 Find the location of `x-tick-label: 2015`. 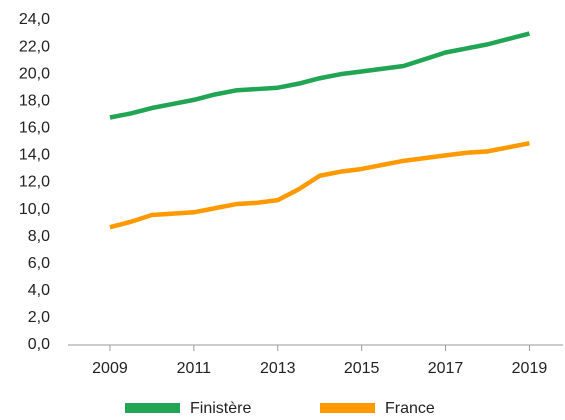

x-tick-label: 2015 is located at coordinates (362, 368).